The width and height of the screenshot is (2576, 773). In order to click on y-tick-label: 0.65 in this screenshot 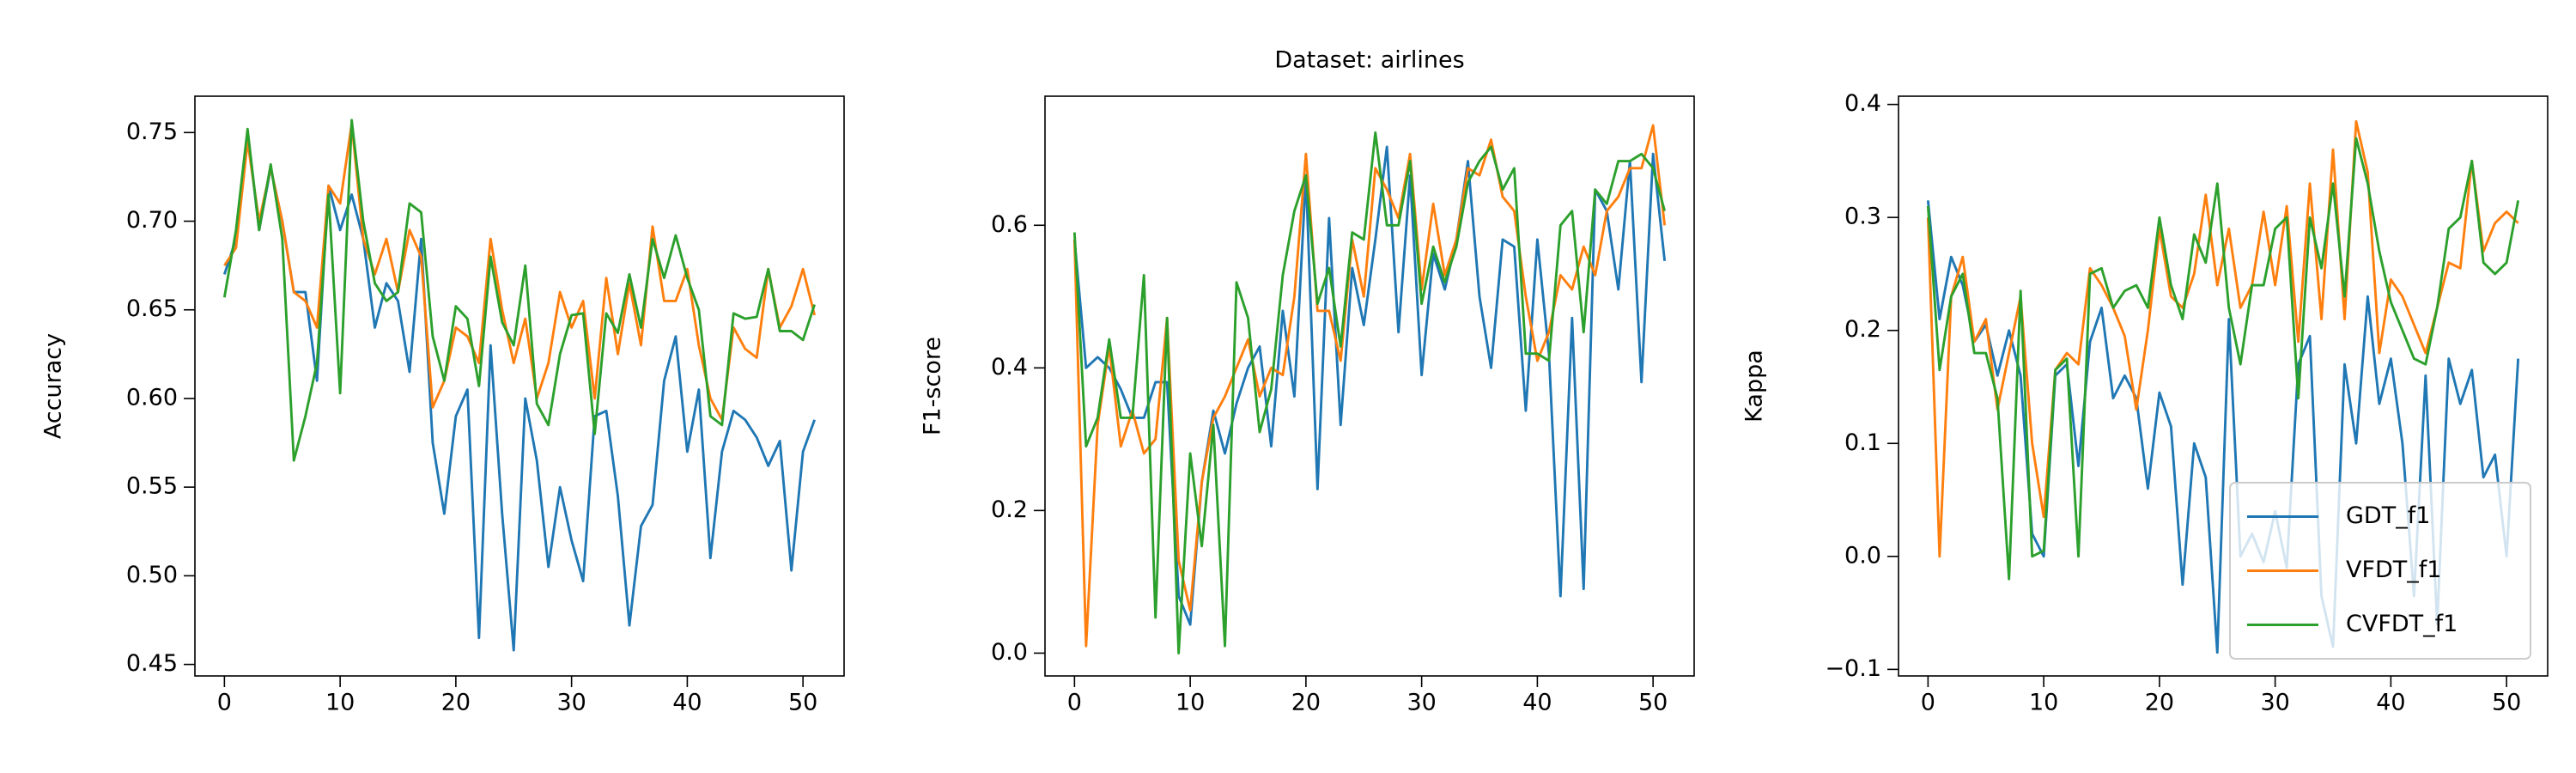, I will do `click(152, 308)`.